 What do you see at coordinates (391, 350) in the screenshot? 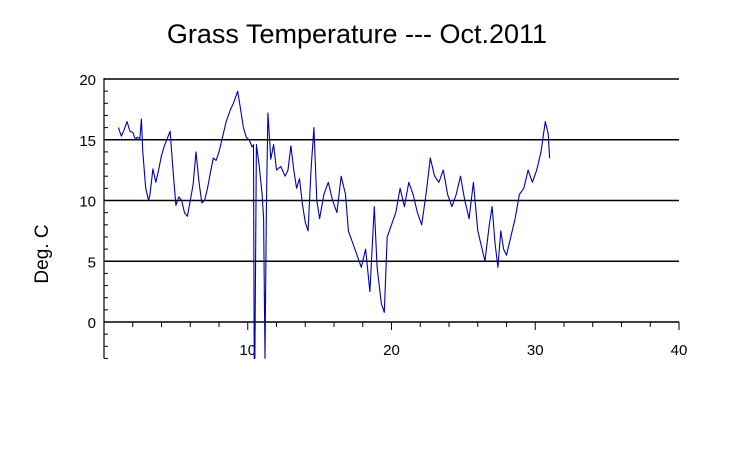
I see `x-tick-label: 20` at bounding box center [391, 350].